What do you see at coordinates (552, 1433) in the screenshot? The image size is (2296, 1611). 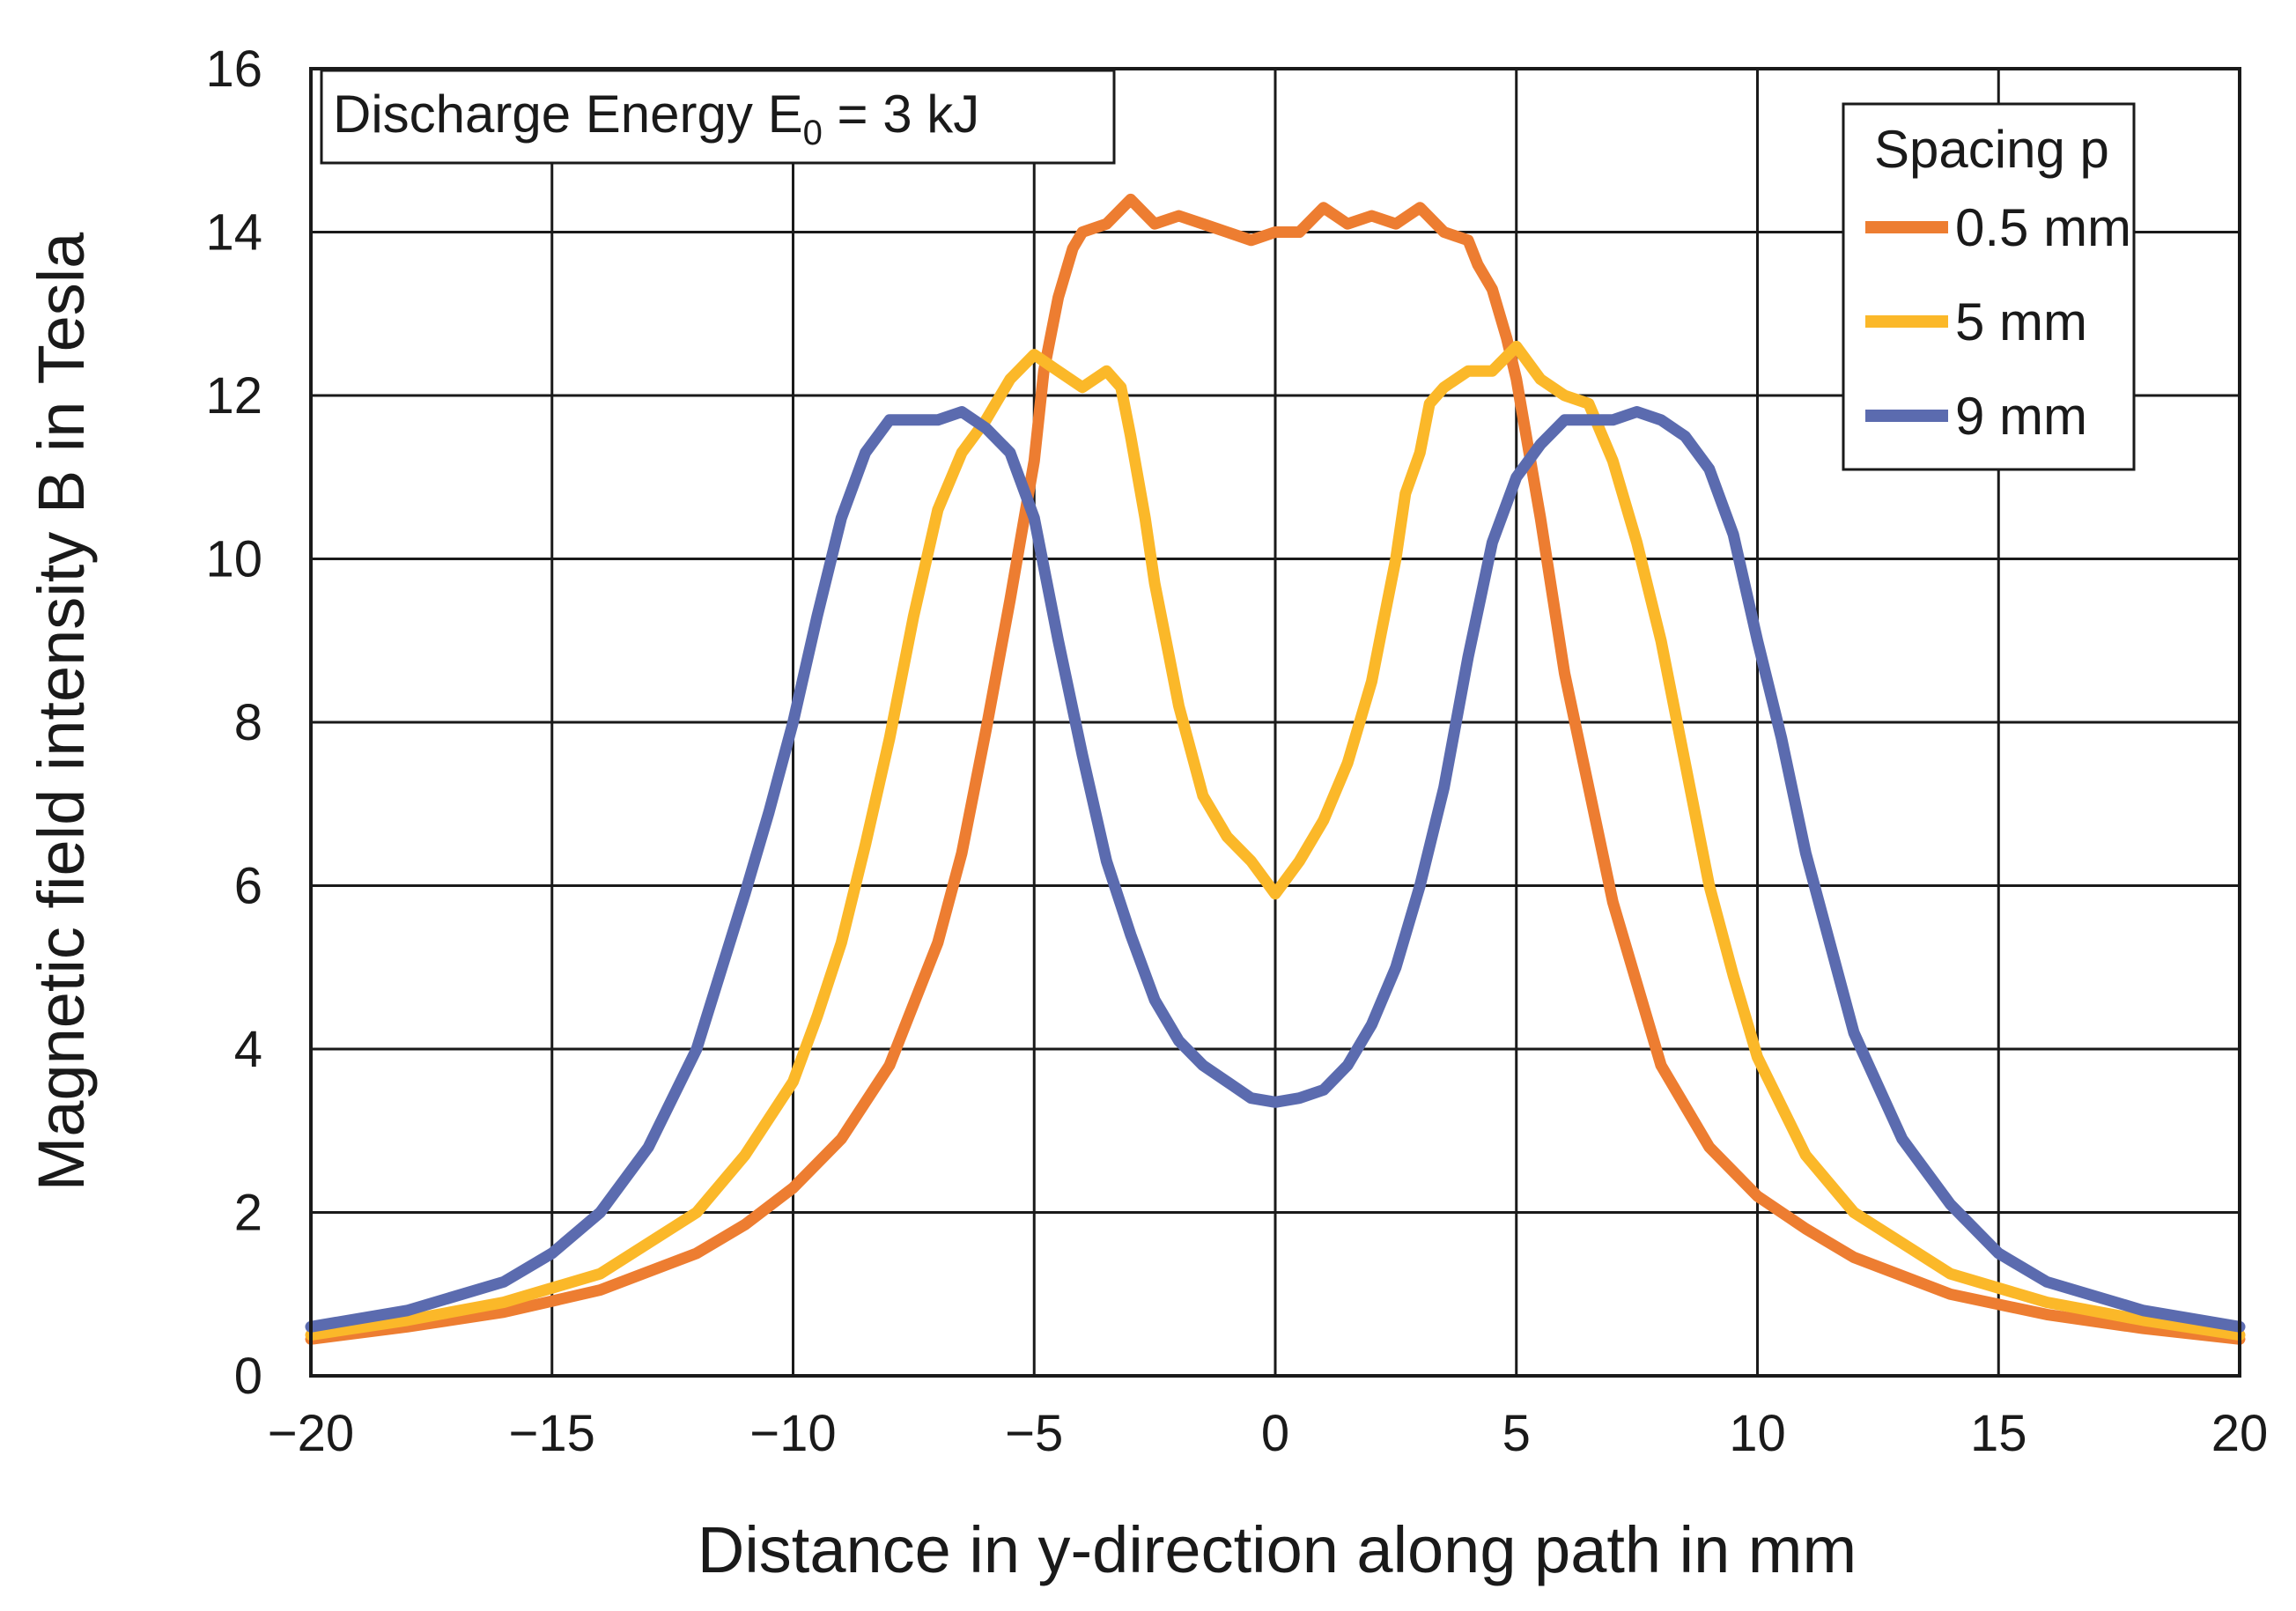 I see `x-tick-label: −15` at bounding box center [552, 1433].